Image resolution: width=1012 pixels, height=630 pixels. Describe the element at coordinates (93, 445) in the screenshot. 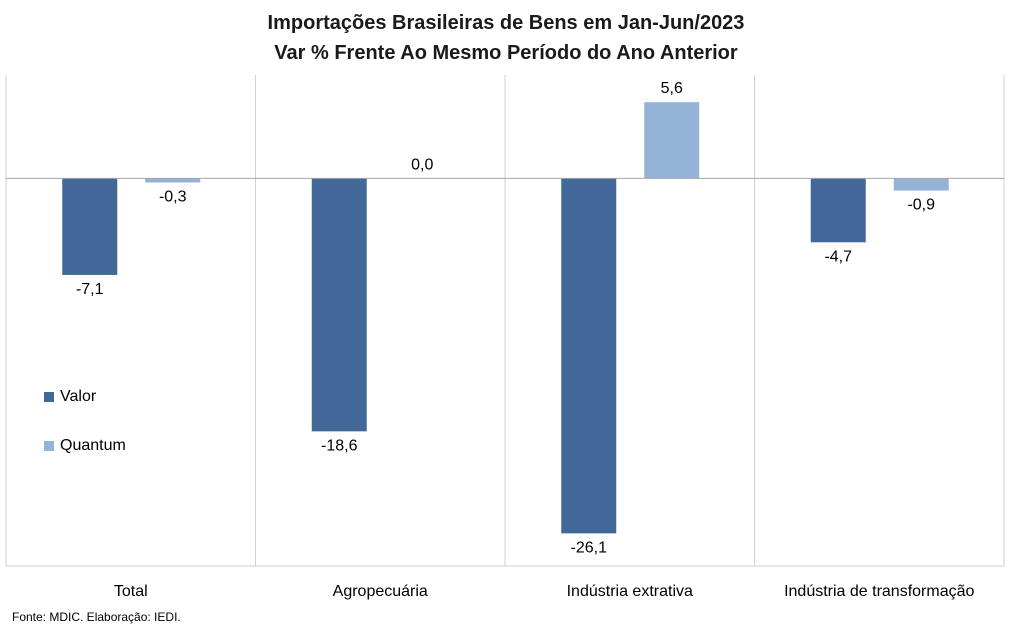

I see `legend-label-quantum: Quantum` at that location.